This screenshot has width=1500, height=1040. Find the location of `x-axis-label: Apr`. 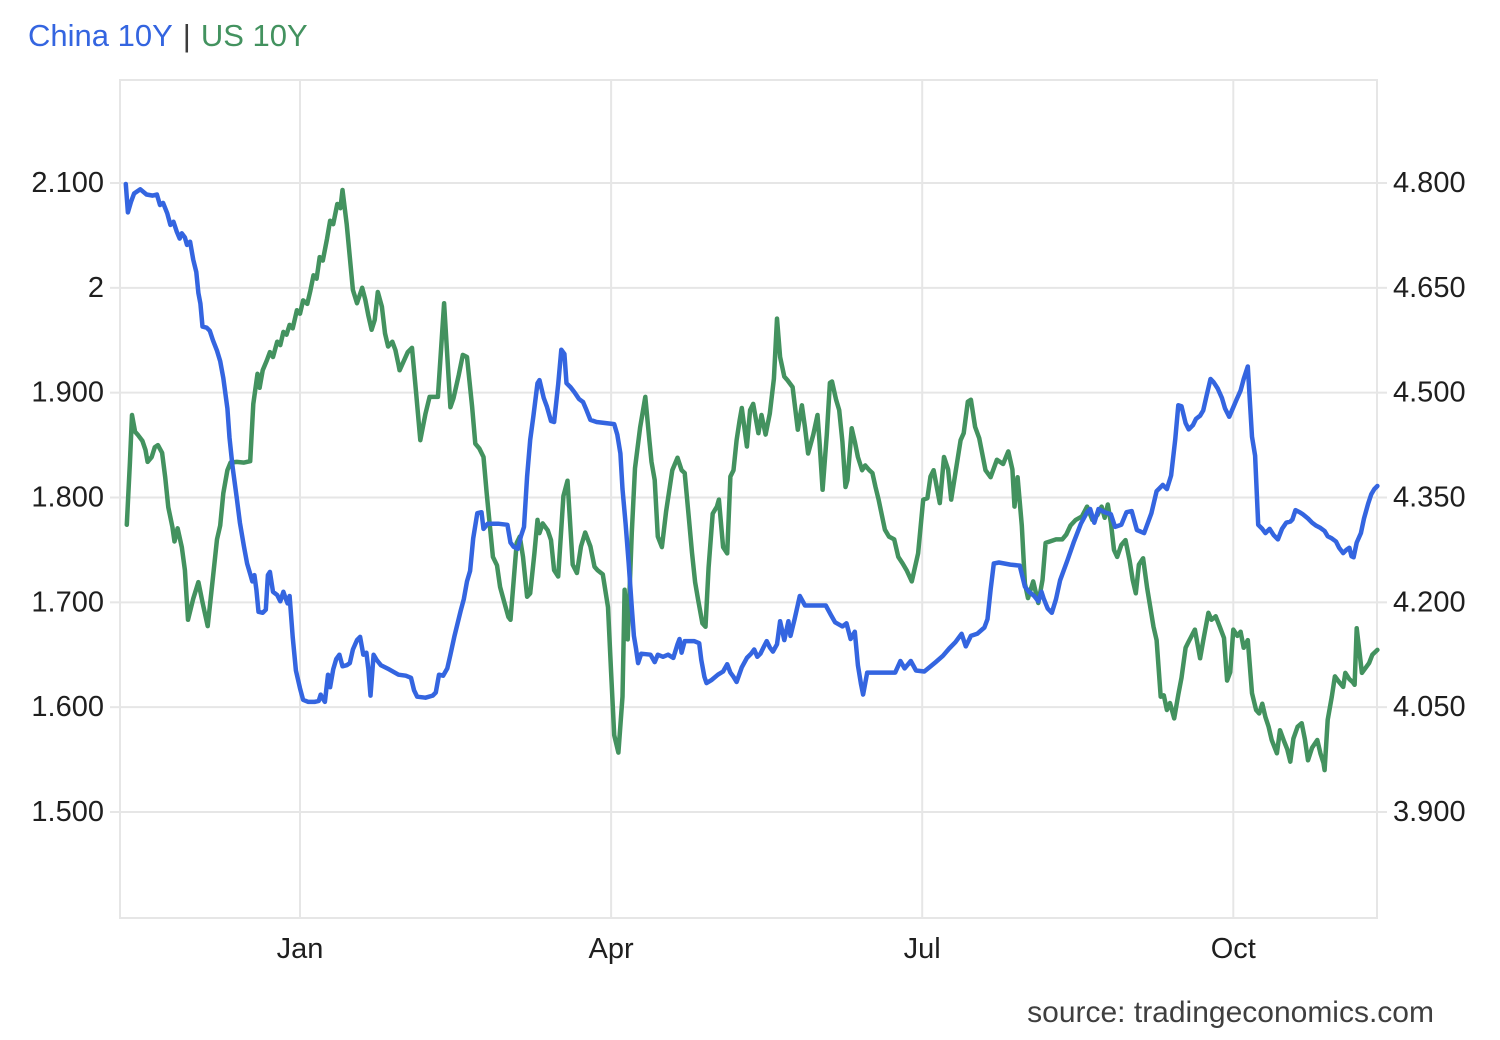

x-axis-label: Apr is located at coordinates (611, 949).